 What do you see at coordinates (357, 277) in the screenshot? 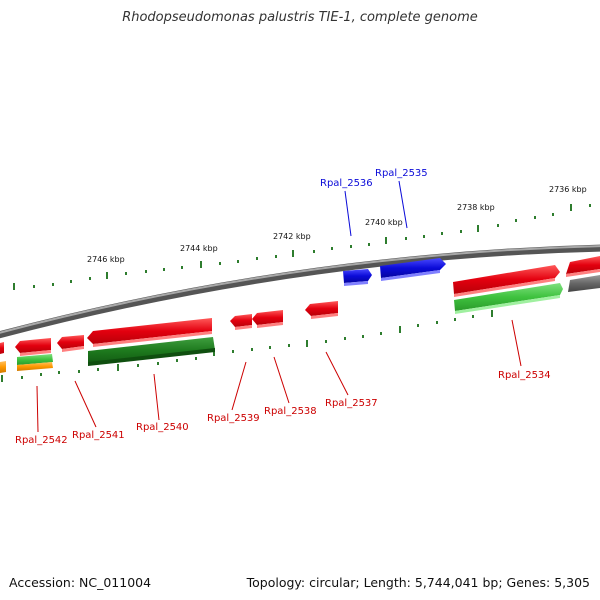
I see `gene-rpal-2536-arrow` at bounding box center [357, 277].